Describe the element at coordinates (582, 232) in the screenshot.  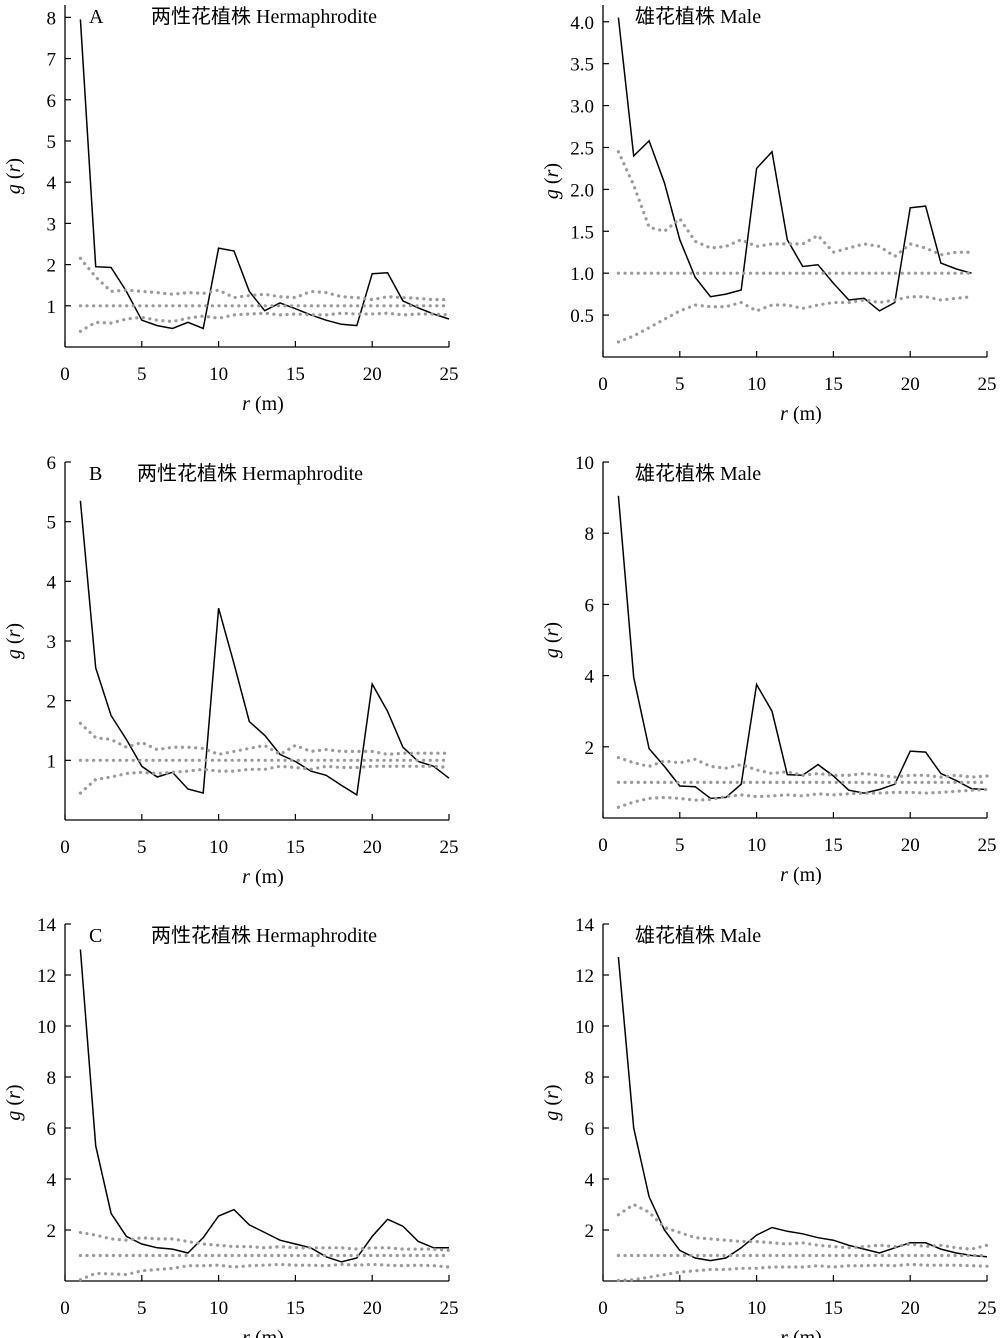
I see `y-tick-label: 1.5` at that location.